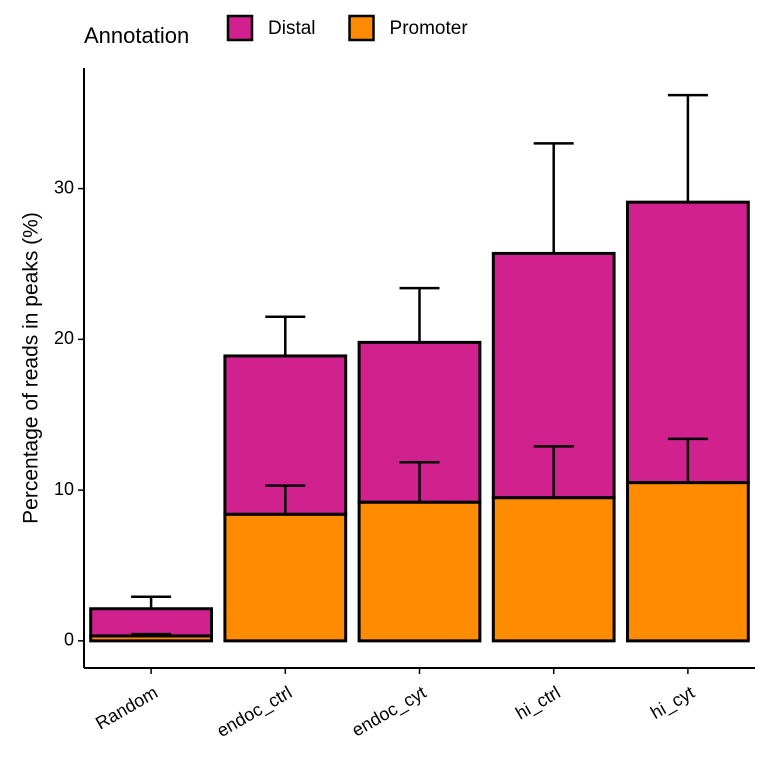 Image resolution: width=768 pixels, height=768 pixels. What do you see at coordinates (254, 712) in the screenshot?
I see `x-tick-label: endoc_ctrl` at bounding box center [254, 712].